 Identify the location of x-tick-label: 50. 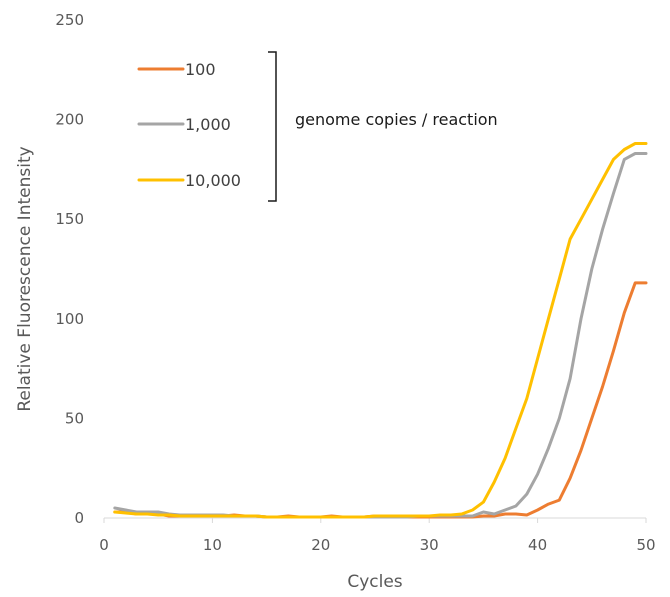
(645, 545).